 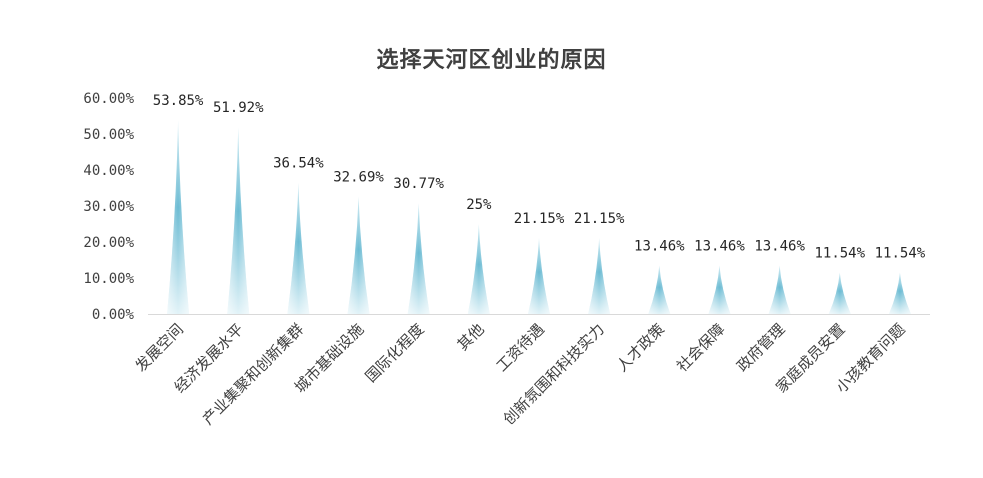 I want to click on data-label: 32.69%, so click(x=358, y=177).